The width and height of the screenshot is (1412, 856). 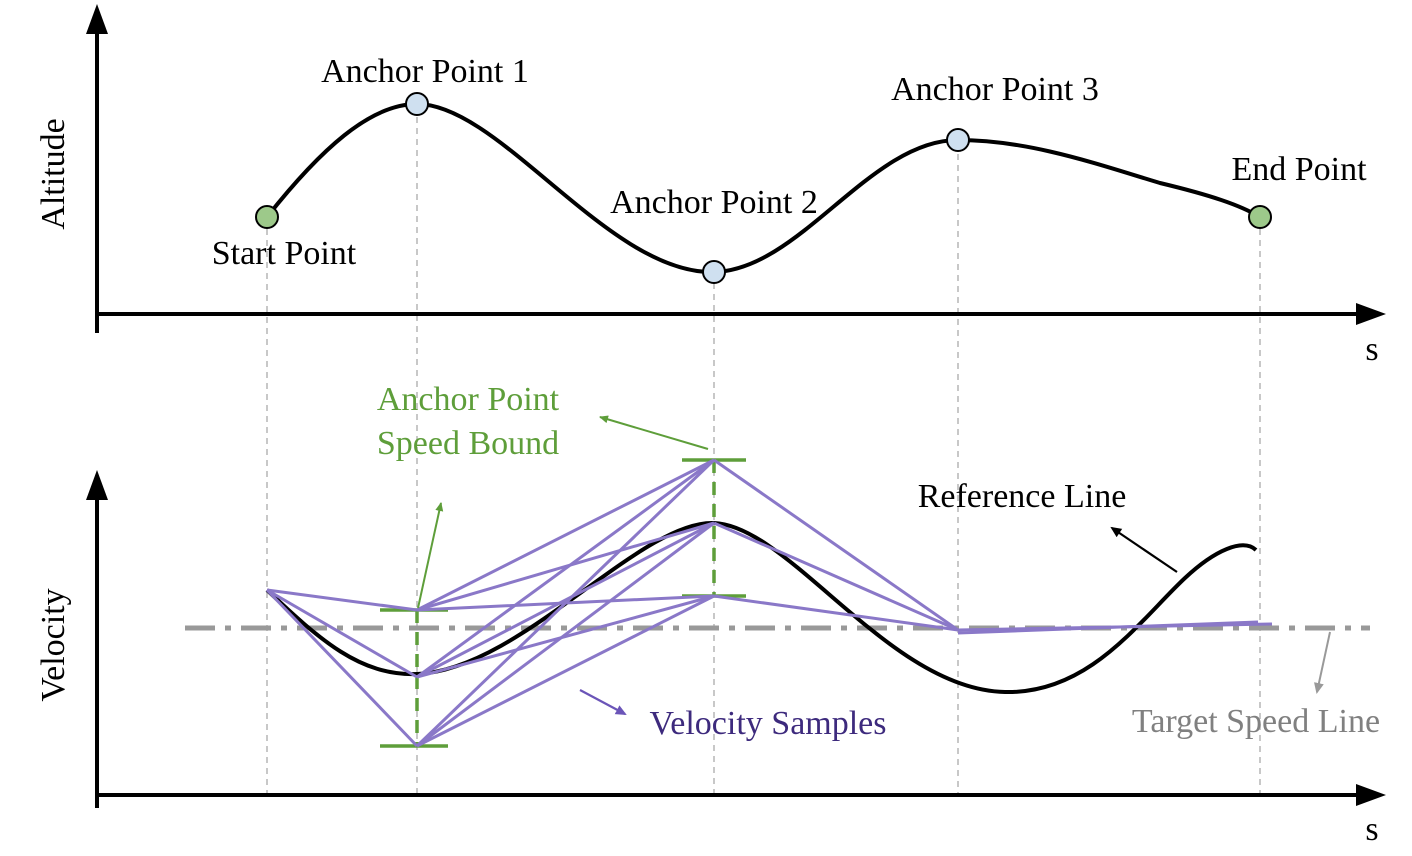 I want to click on speed-bound-label-line1: Anchor Point, so click(x=468, y=399).